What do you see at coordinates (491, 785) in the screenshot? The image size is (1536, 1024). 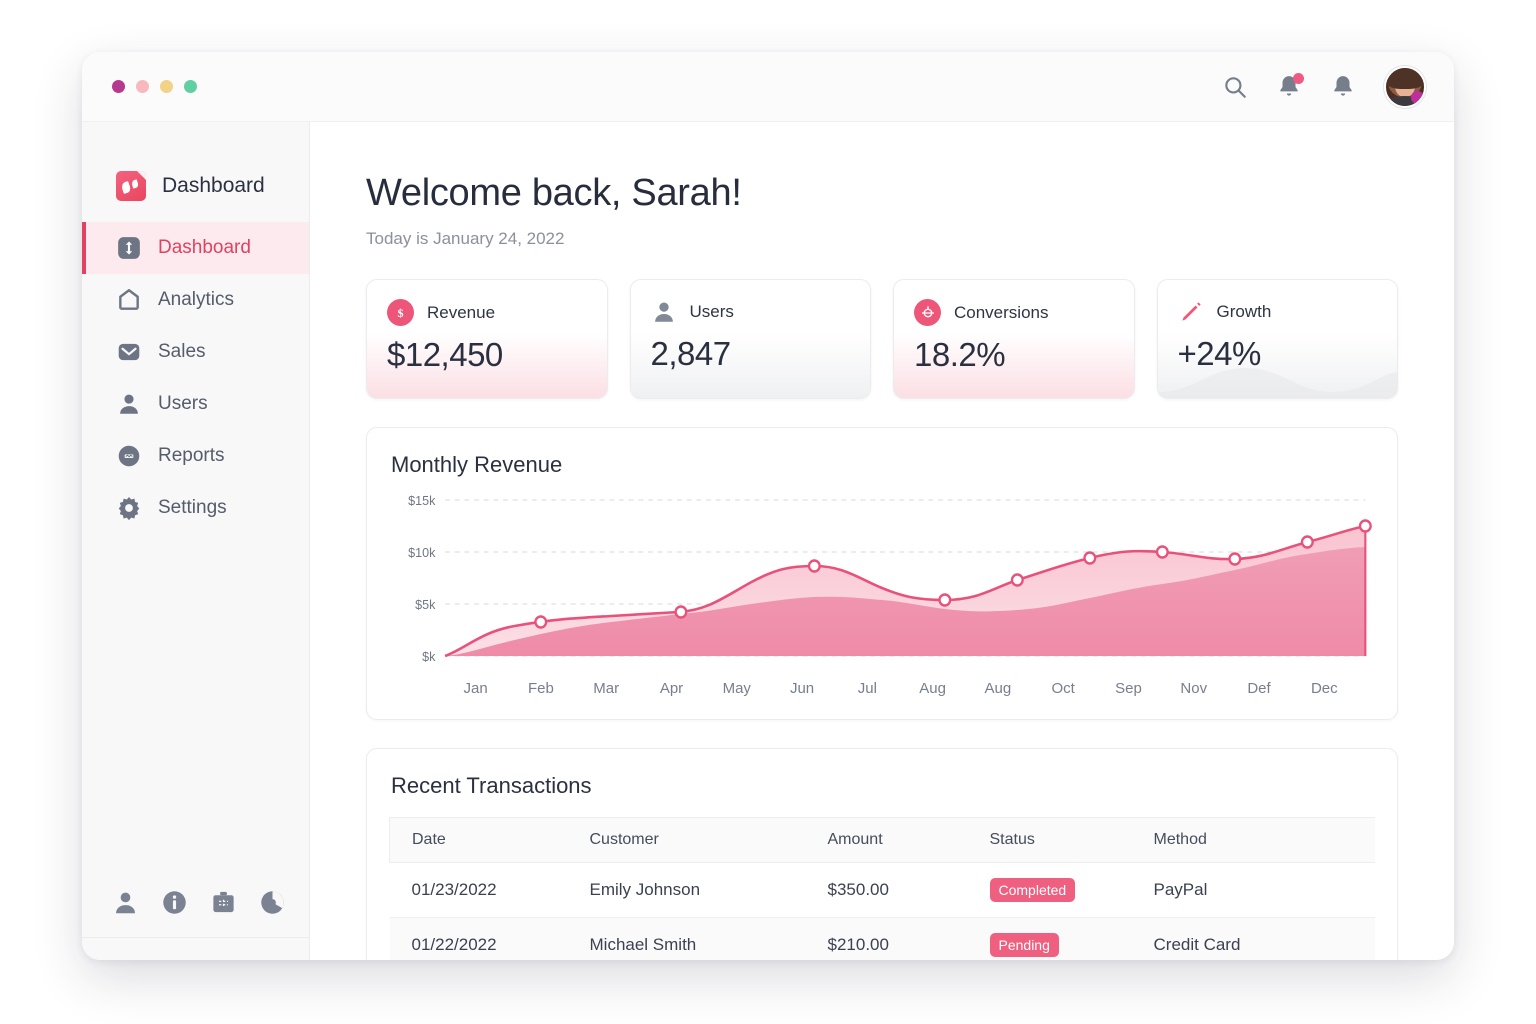 I see `table-title: Recent Transactions` at bounding box center [491, 785].